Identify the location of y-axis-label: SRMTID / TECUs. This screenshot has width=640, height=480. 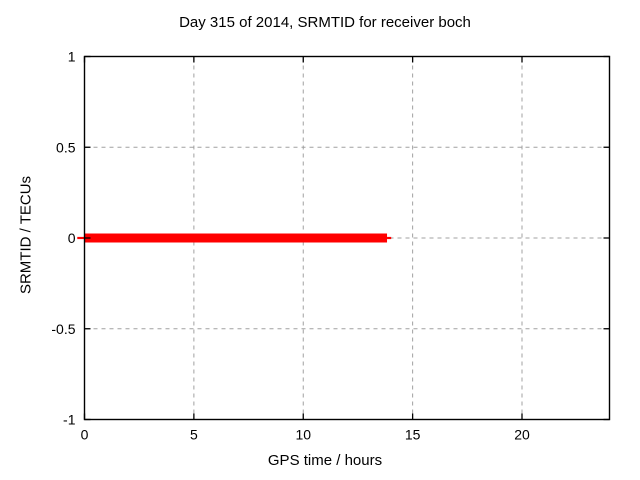
(26, 235).